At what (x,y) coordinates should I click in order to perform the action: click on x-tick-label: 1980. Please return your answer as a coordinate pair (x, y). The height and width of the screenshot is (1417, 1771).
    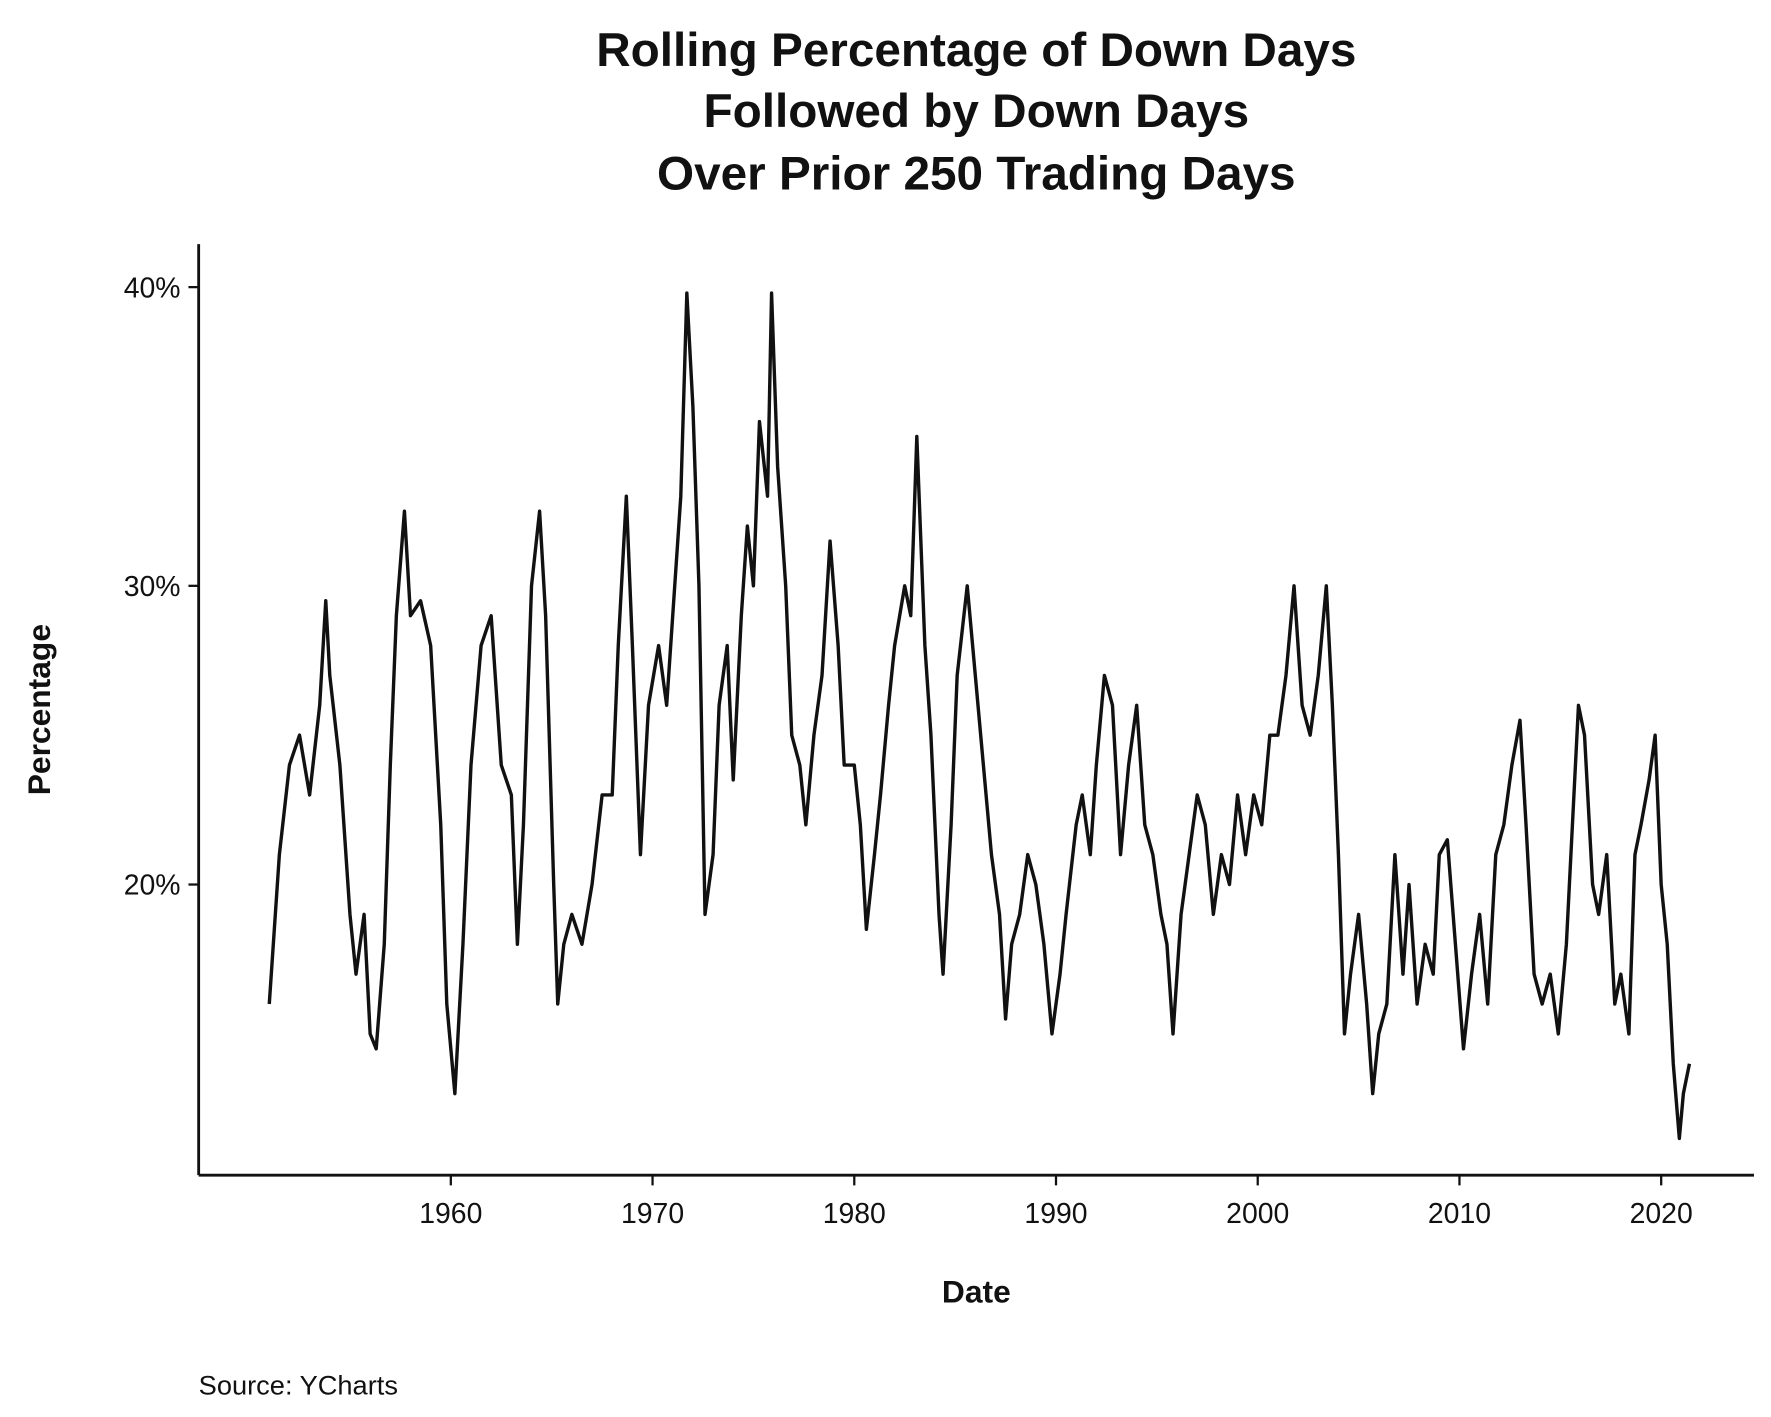
    Looking at the image, I should click on (854, 1214).